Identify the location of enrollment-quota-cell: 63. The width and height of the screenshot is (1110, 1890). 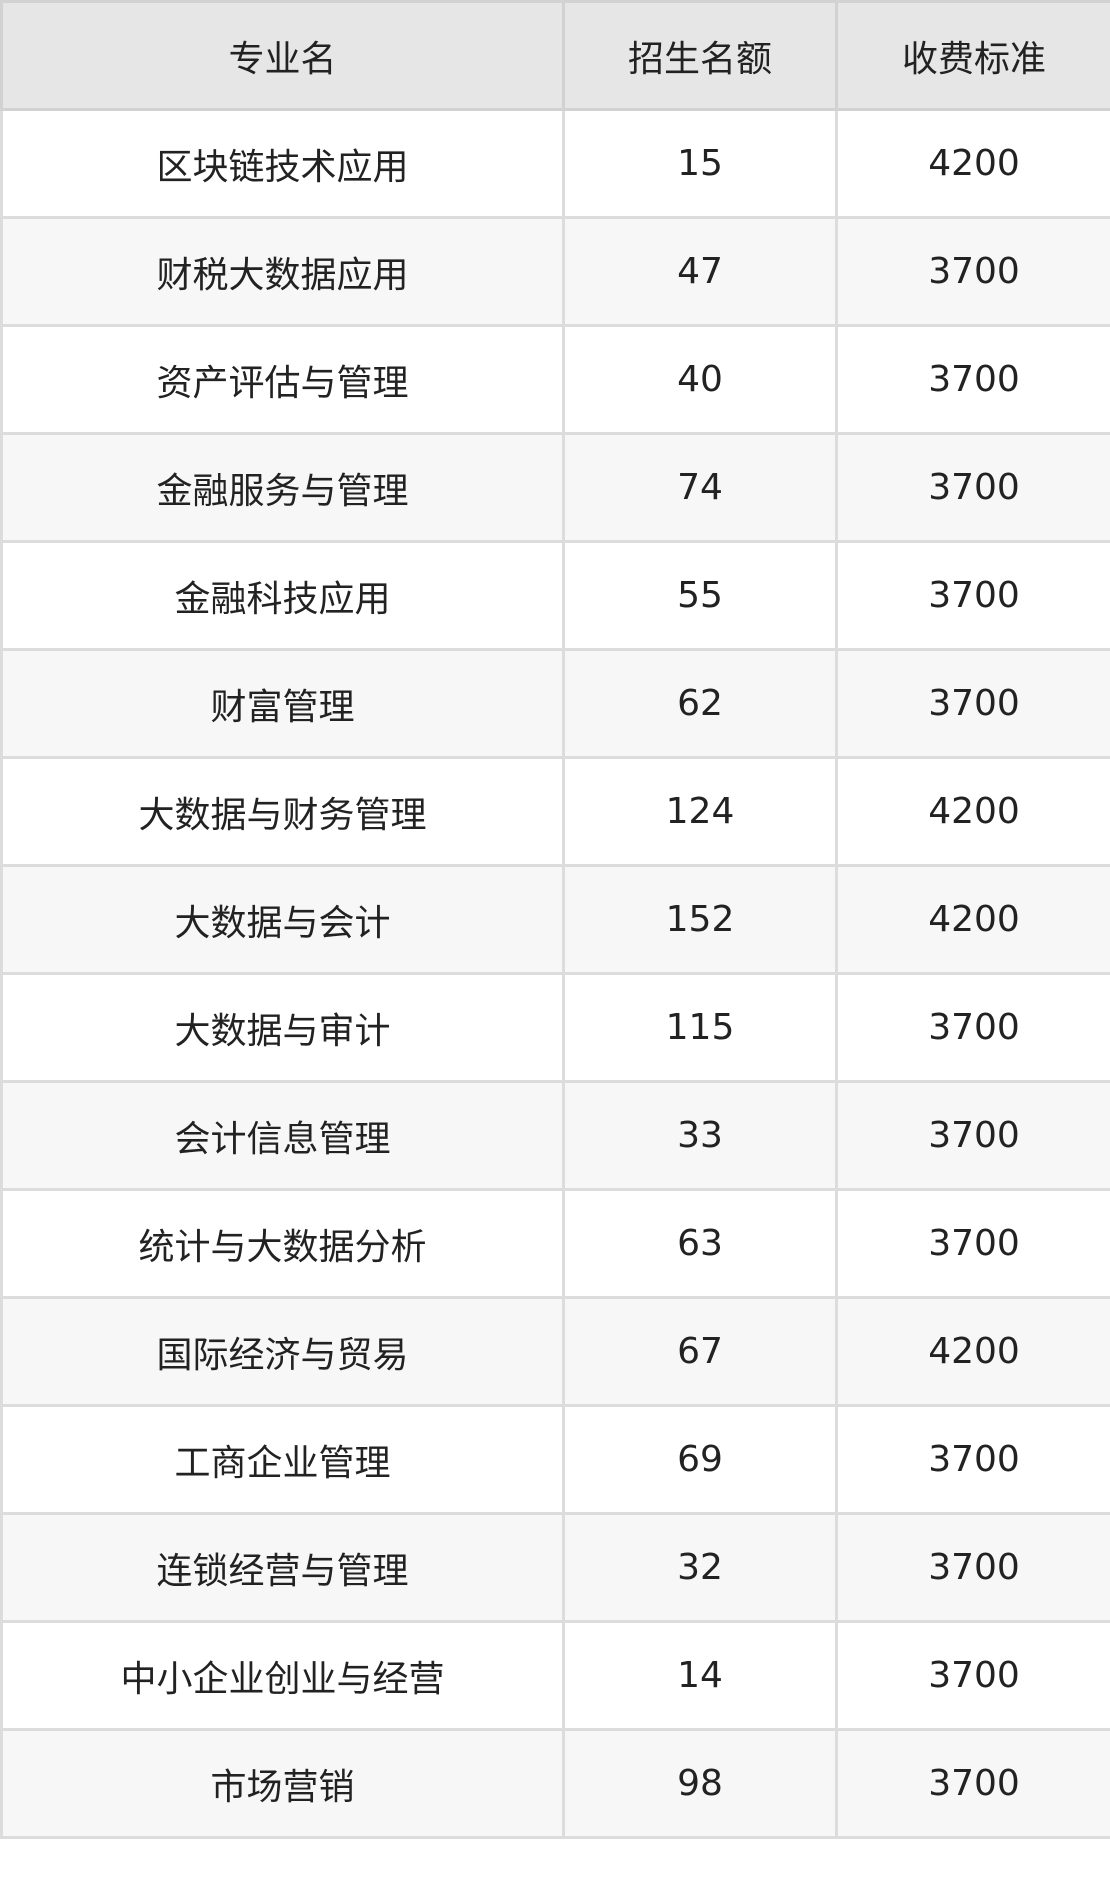
(700, 1243).